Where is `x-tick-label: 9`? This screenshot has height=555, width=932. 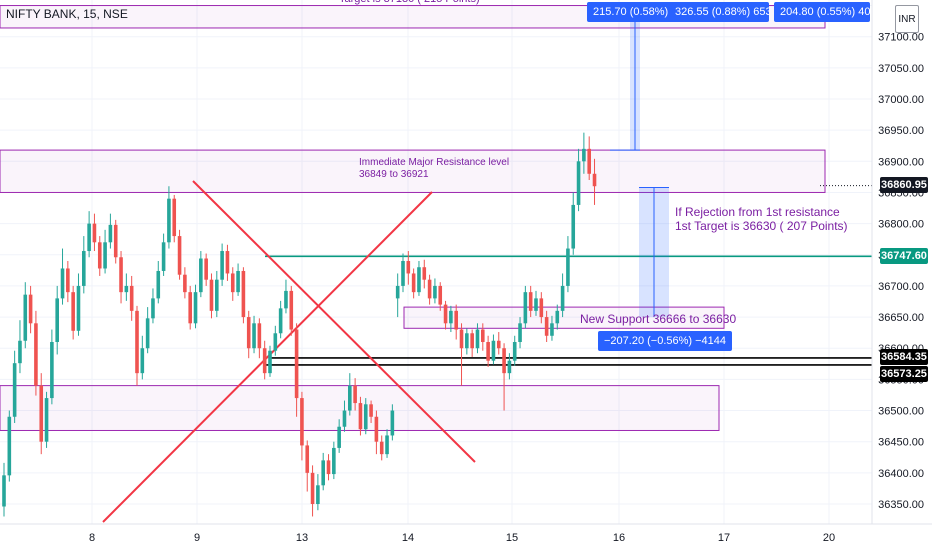 x-tick-label: 9 is located at coordinates (197, 538).